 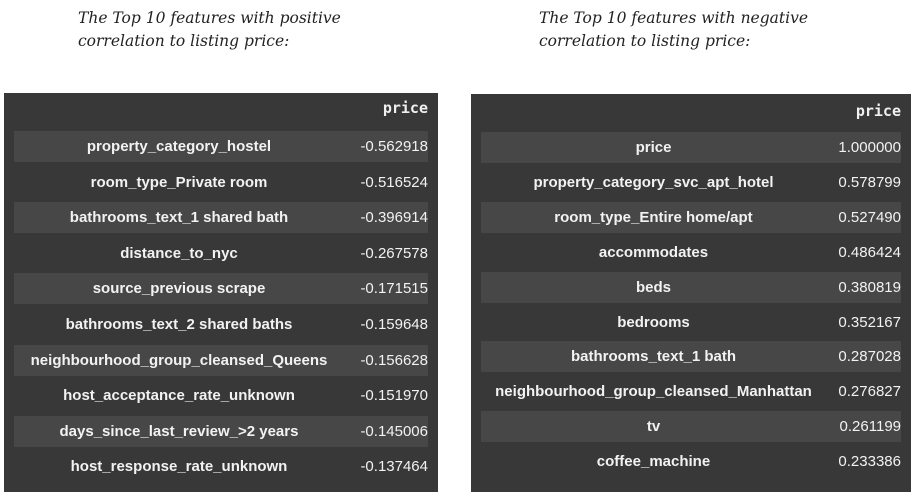 I want to click on feature-name: bathrooms_text_1 bath, so click(x=653, y=357).